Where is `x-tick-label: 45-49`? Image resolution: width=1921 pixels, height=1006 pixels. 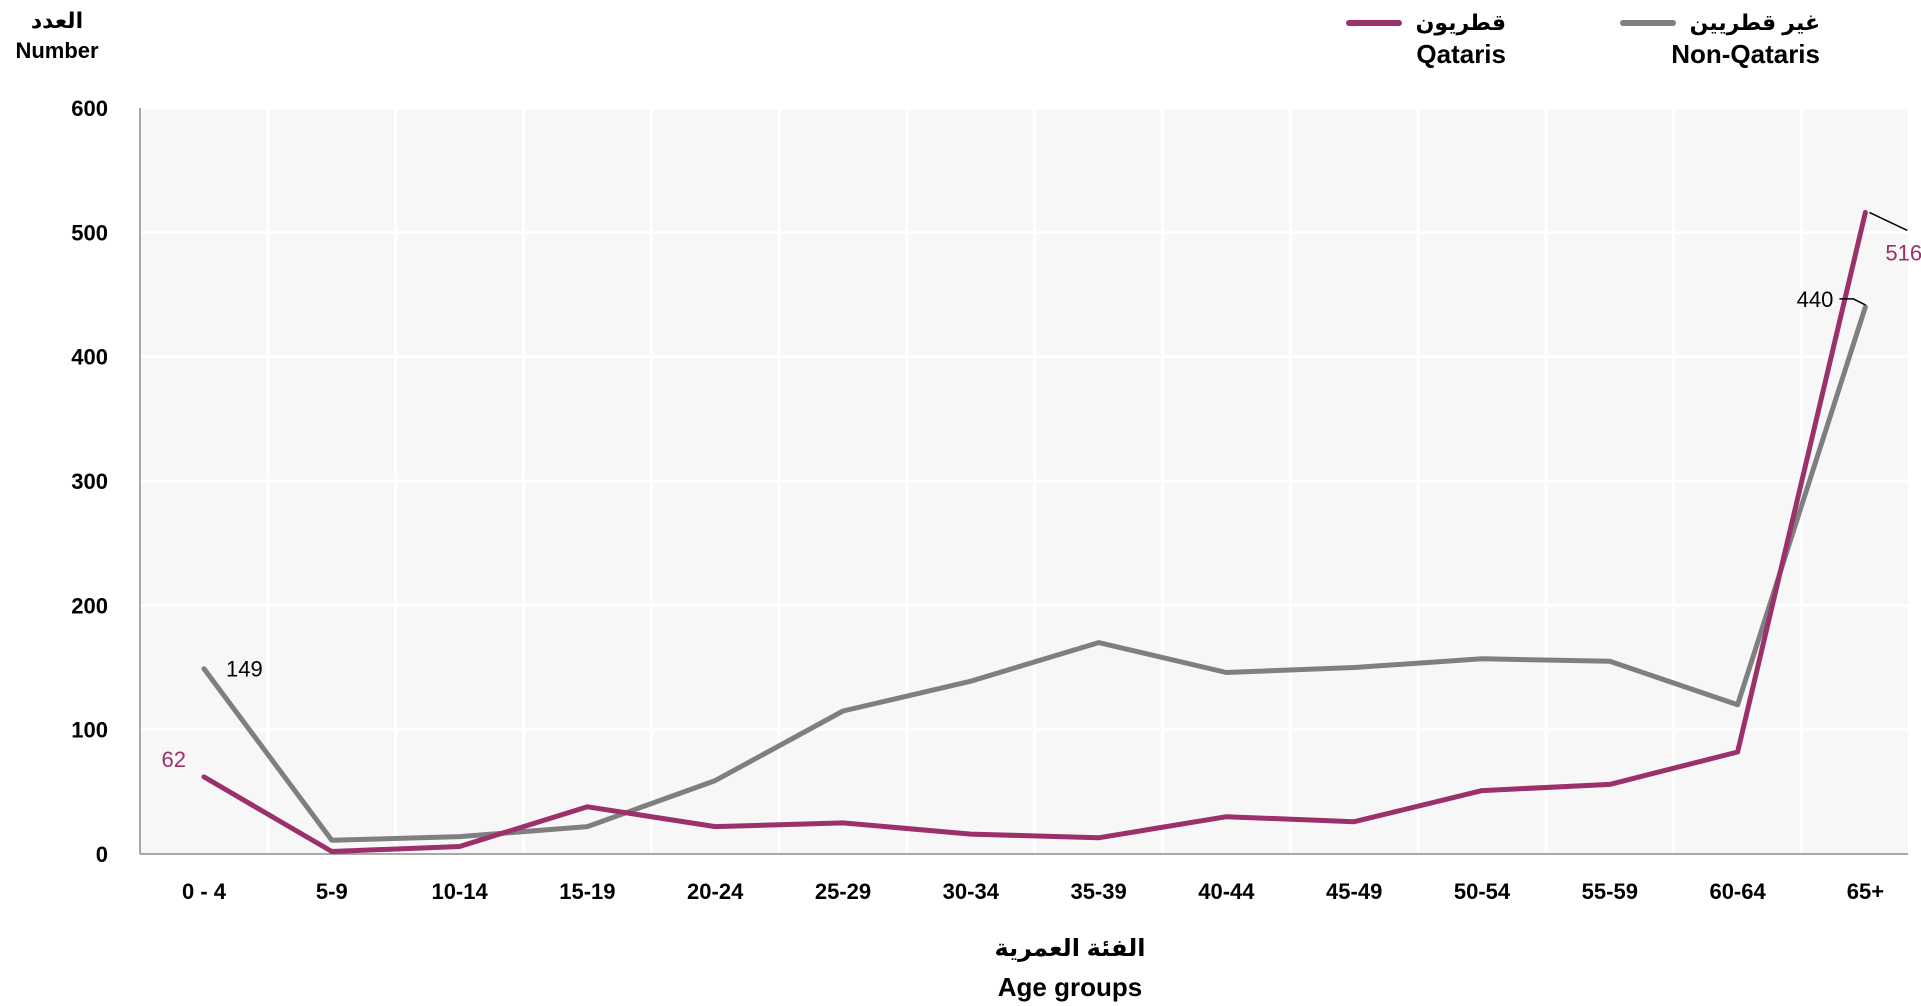 x-tick-label: 45-49 is located at coordinates (1354, 891).